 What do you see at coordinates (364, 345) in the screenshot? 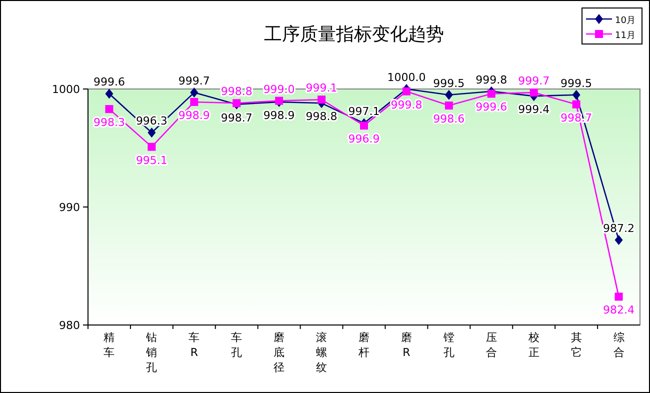
I see `x-tick-label: 磨杆` at bounding box center [364, 345].